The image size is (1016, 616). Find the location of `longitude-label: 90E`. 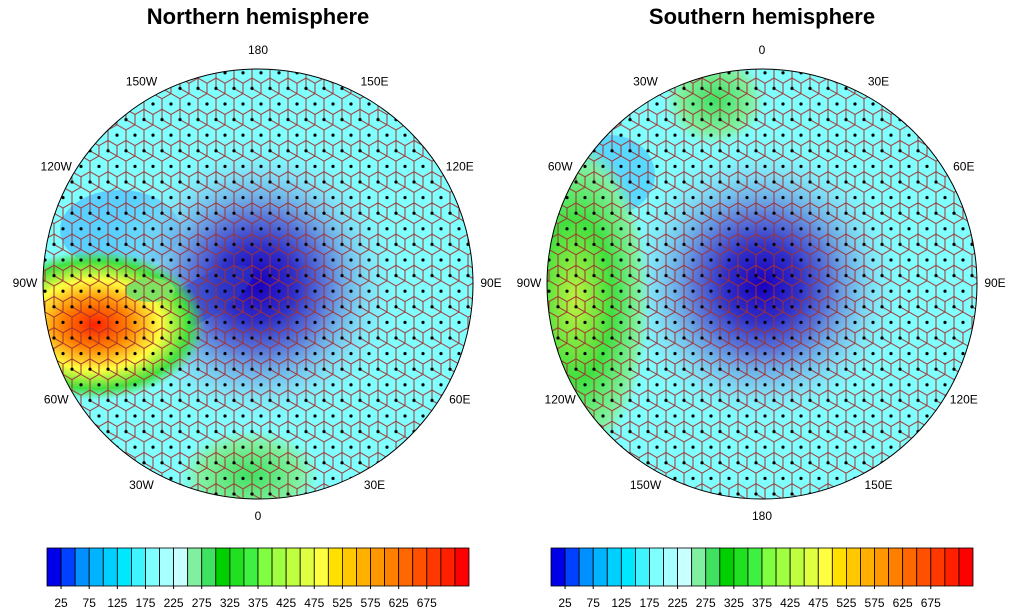

longitude-label: 90E is located at coordinates (994, 283).